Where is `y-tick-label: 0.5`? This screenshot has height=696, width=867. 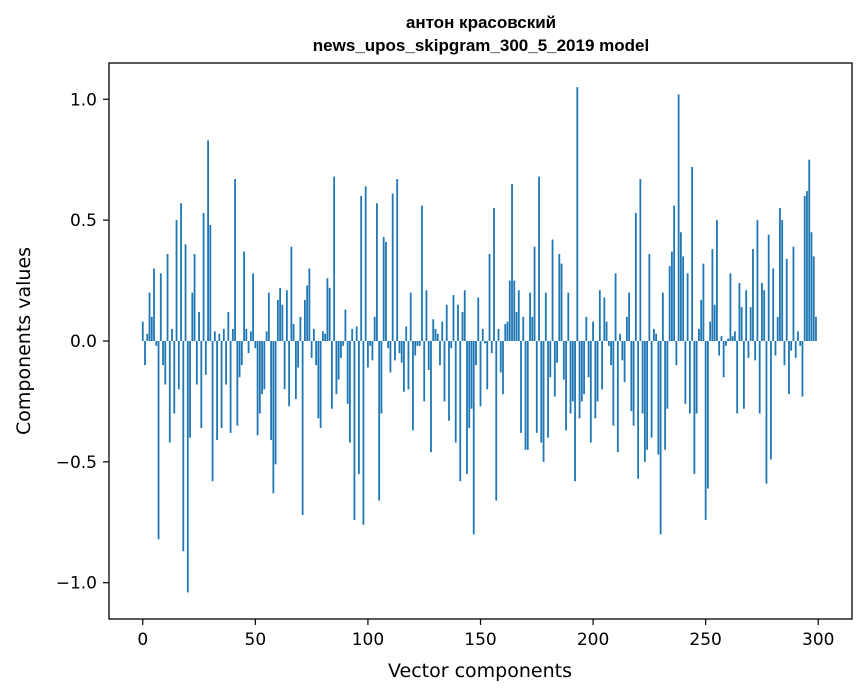
y-tick-label: 0.5 is located at coordinates (83, 221).